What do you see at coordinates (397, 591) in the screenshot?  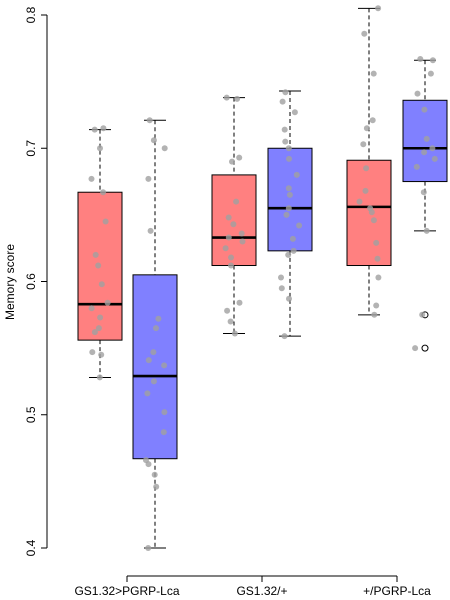 I see `x-tick-label: +/PGRP-Lca` at bounding box center [397, 591].